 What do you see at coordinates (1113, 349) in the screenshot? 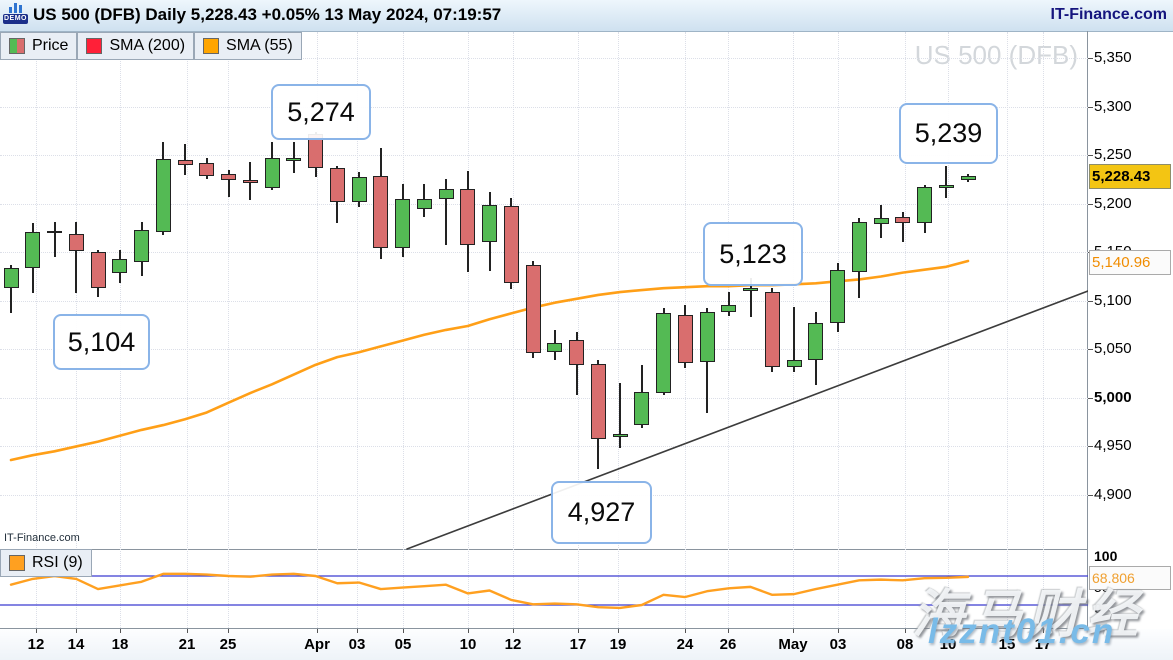
I see `price-tick-label: 5,050` at bounding box center [1113, 349].